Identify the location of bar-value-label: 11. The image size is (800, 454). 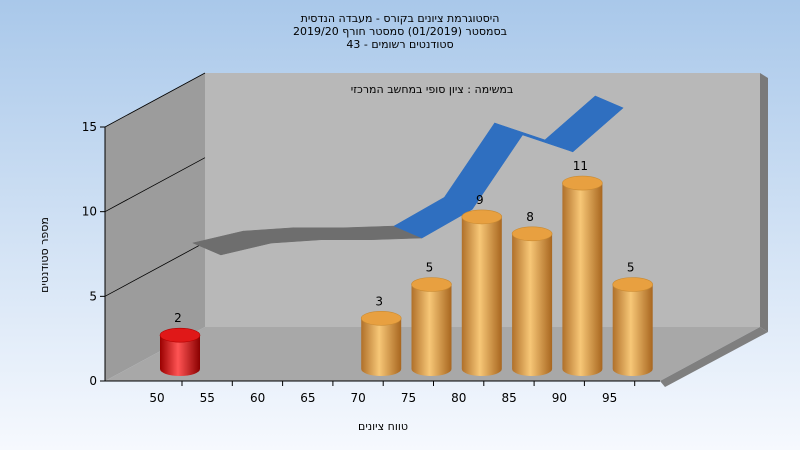
(580, 166).